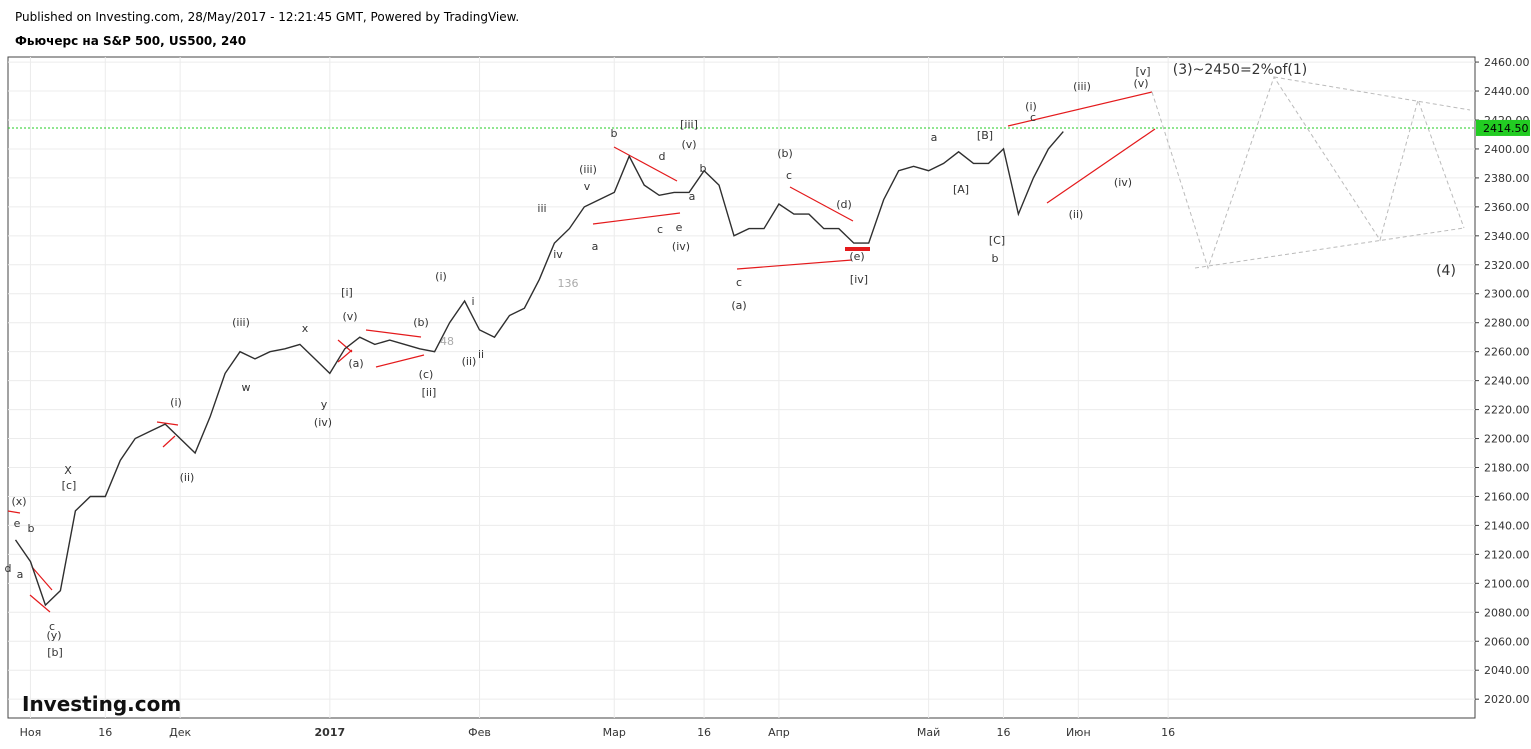 The width and height of the screenshot is (1531, 749). I want to click on x-tick-label: Фев, so click(479, 732).